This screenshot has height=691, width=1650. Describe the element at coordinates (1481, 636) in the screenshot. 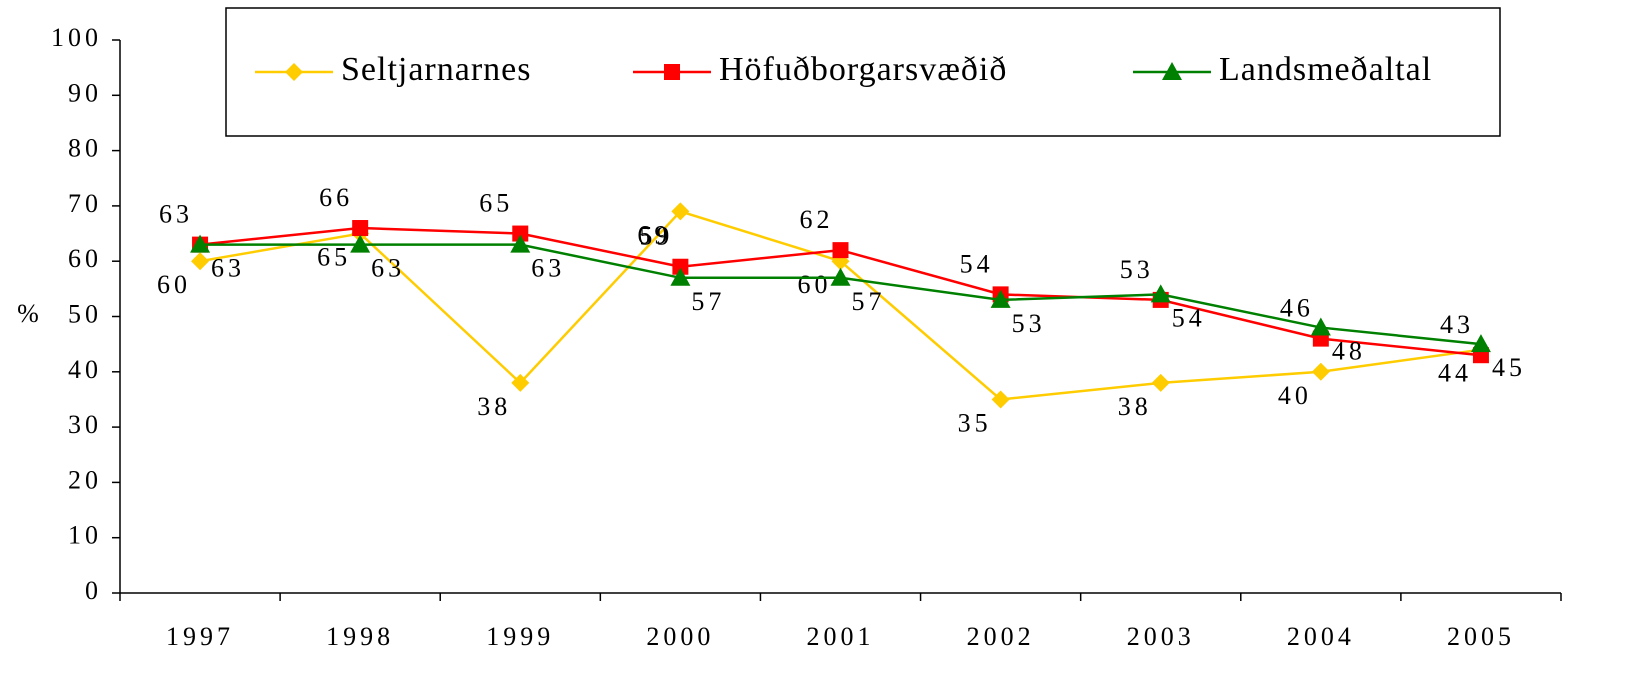

I see `x-tick-label: 2005` at that location.